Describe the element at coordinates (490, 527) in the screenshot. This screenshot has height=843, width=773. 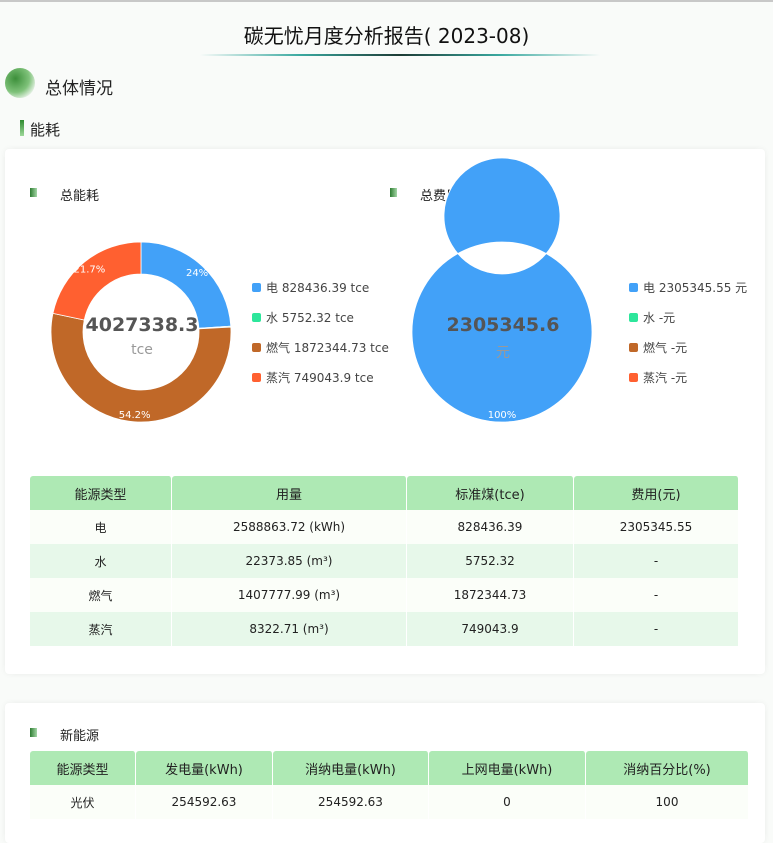
I see `cell: 828436.39` at that location.